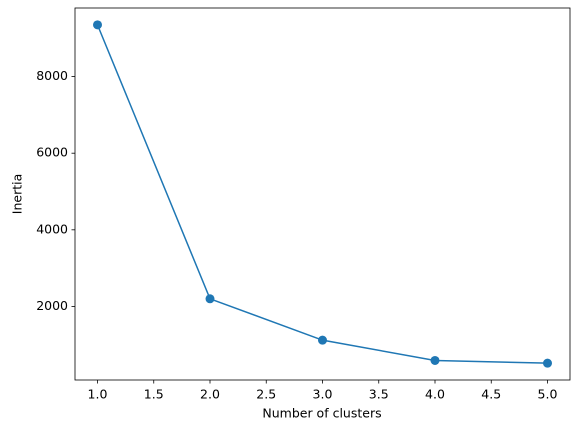 This screenshot has height=432, width=580. I want to click on x-tick-label: 3.0, so click(323, 394).